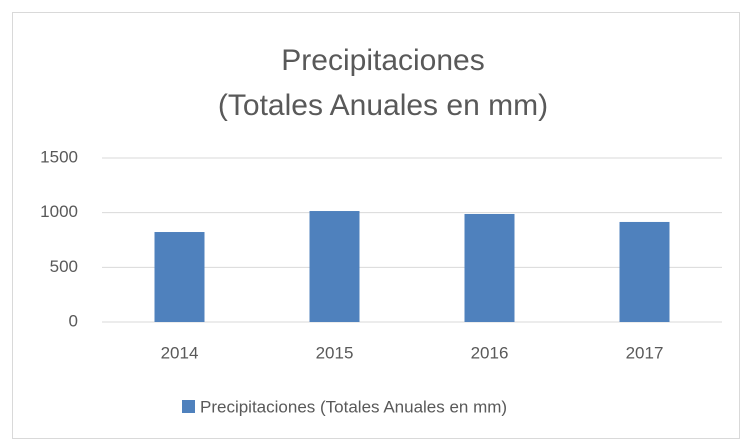 This screenshot has height=439, width=740. What do you see at coordinates (335, 352) in the screenshot?
I see `x-tick-label: 2015` at bounding box center [335, 352].